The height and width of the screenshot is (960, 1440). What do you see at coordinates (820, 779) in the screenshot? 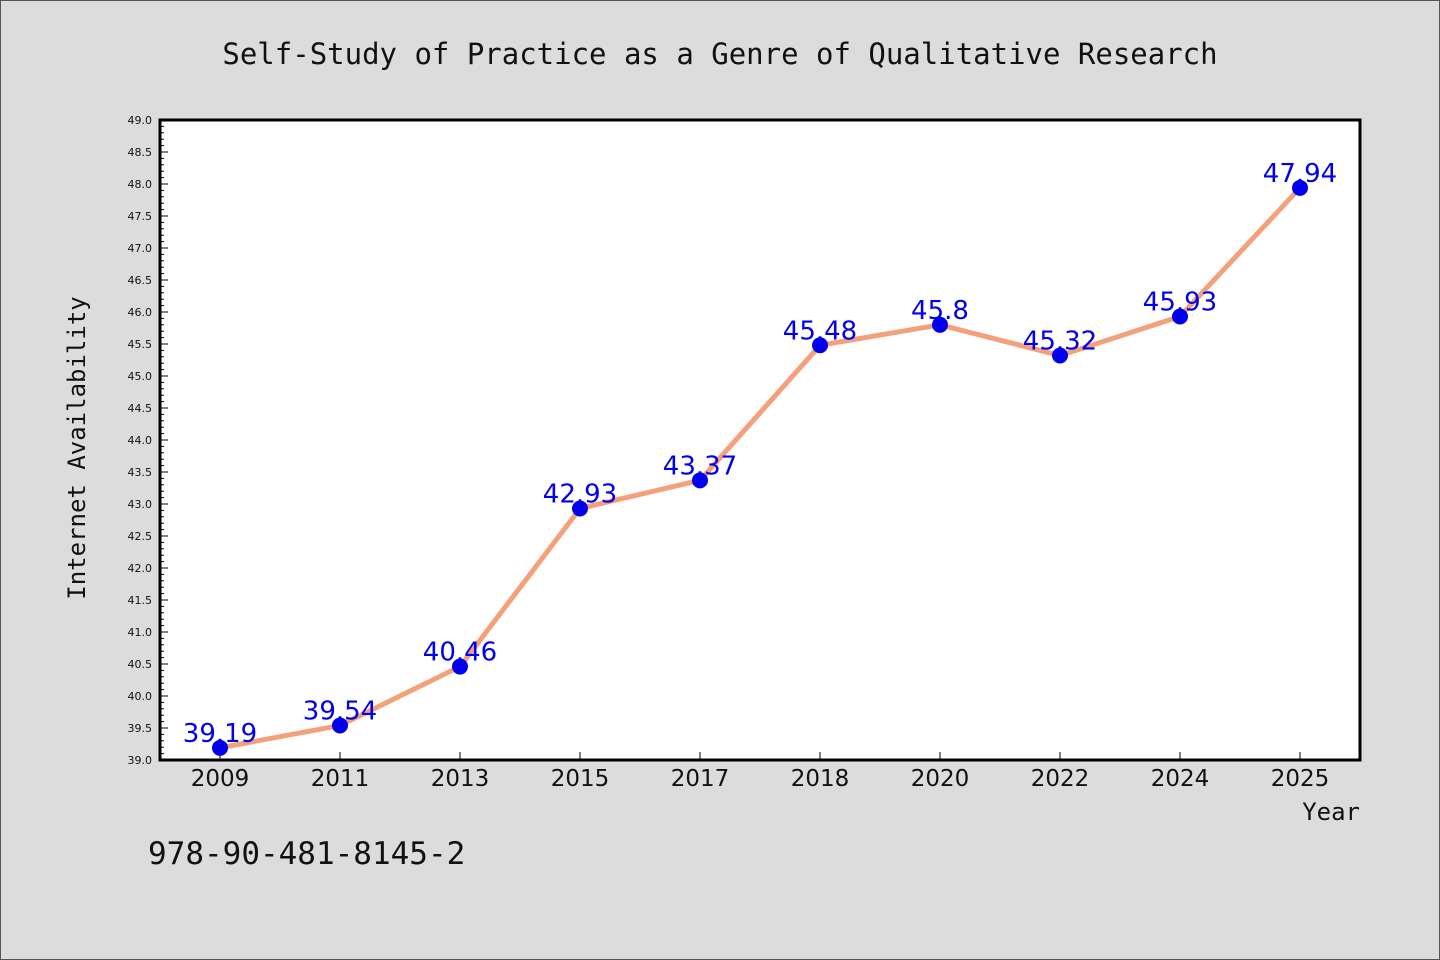
I see `x-tick-label: 2018` at bounding box center [820, 779].